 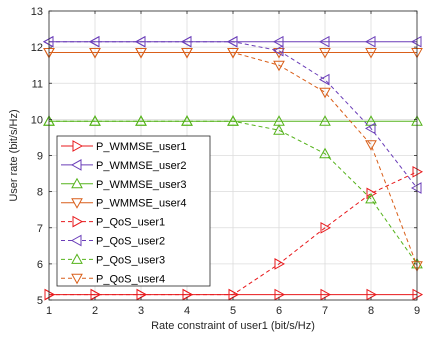 I want to click on legend-marker-p-wmmse-user2, so click(x=76, y=165).